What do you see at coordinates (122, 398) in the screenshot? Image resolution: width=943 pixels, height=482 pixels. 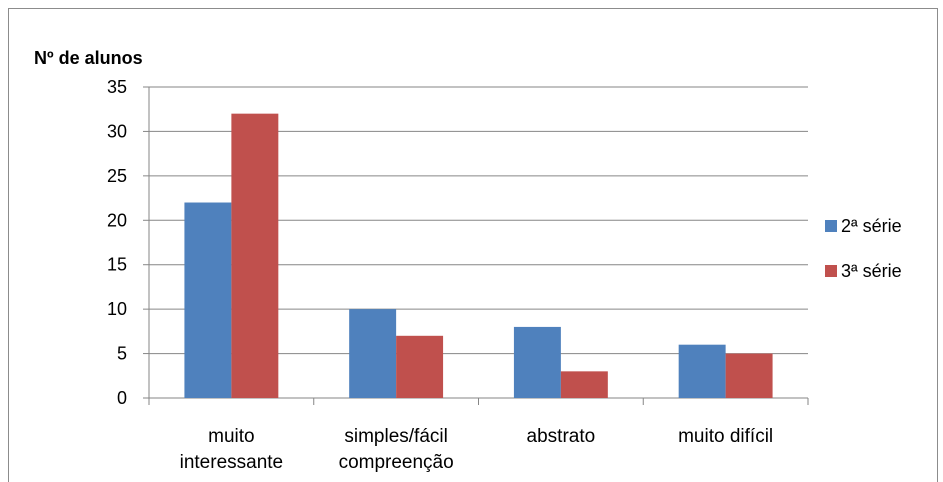 I see `y-tick-label: 0` at bounding box center [122, 398].